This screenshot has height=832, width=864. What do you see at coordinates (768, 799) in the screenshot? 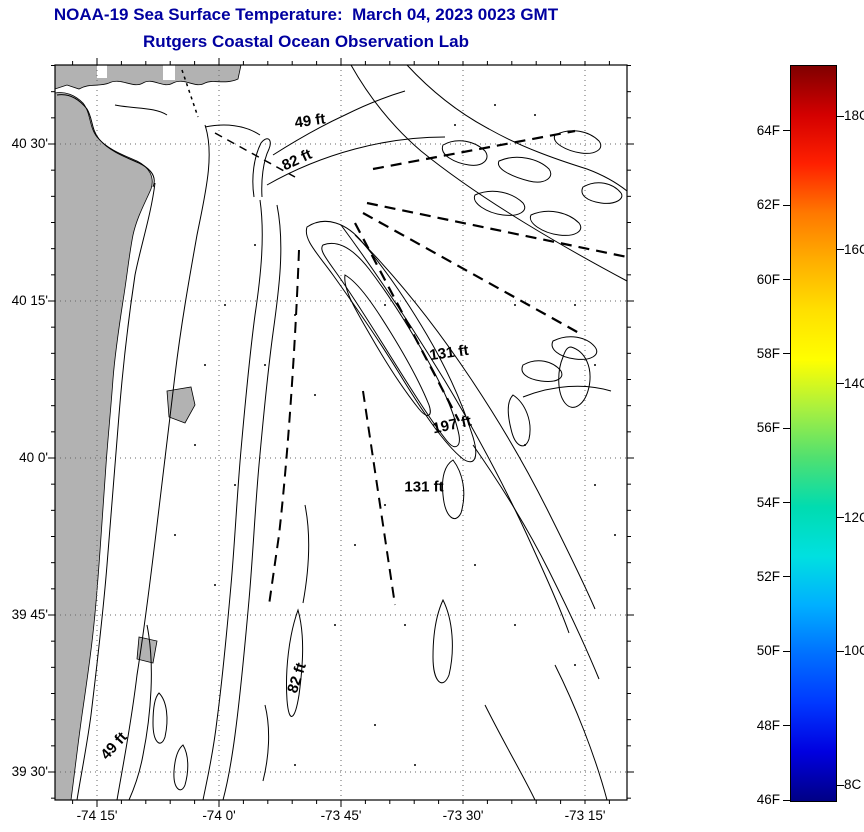
I see `colorbar-fahrenheit-label: 46F` at bounding box center [768, 799].